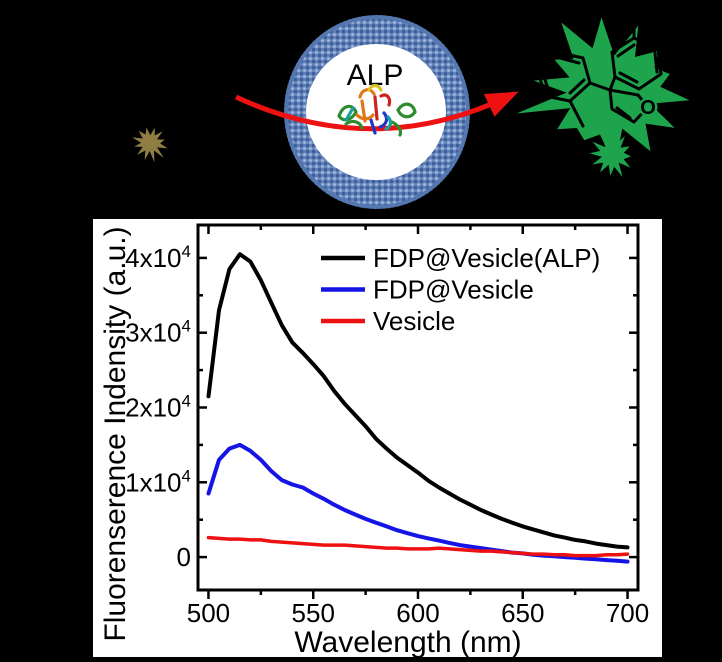  Describe the element at coordinates (115, 433) in the screenshot. I see `y-axis-title: Fluorenserence Indensity (a.u.)` at that location.